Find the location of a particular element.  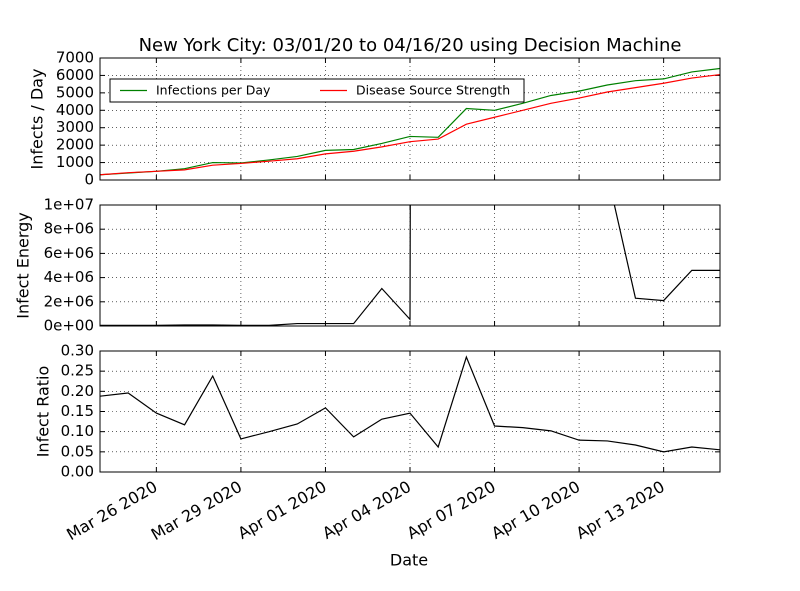

y-tick-label: 0.20 is located at coordinates (77, 391).